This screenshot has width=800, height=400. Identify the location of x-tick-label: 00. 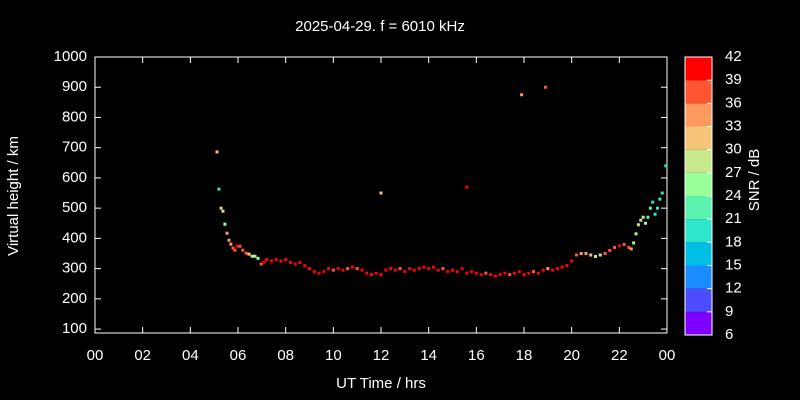
(667, 355).